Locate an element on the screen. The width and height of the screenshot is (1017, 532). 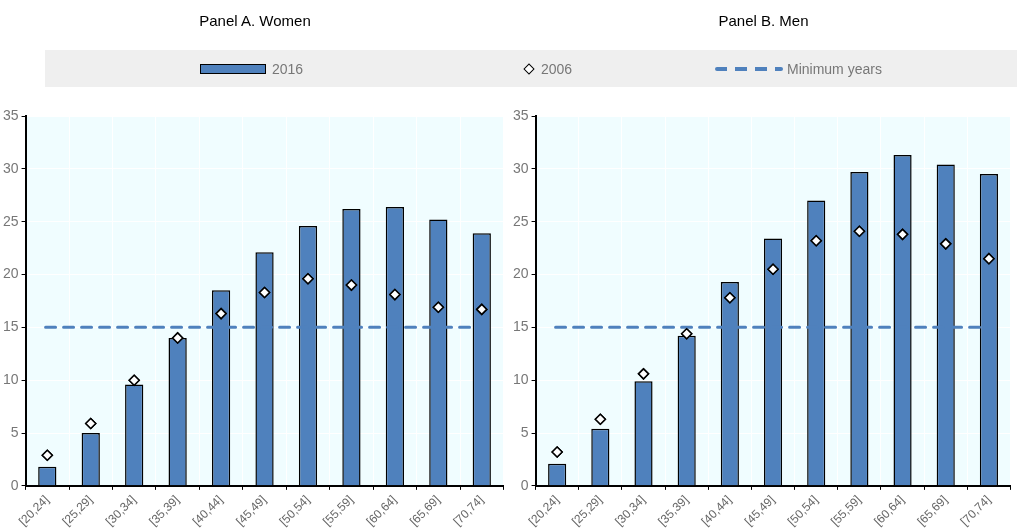
legend-label: 2016 is located at coordinates (288, 68).